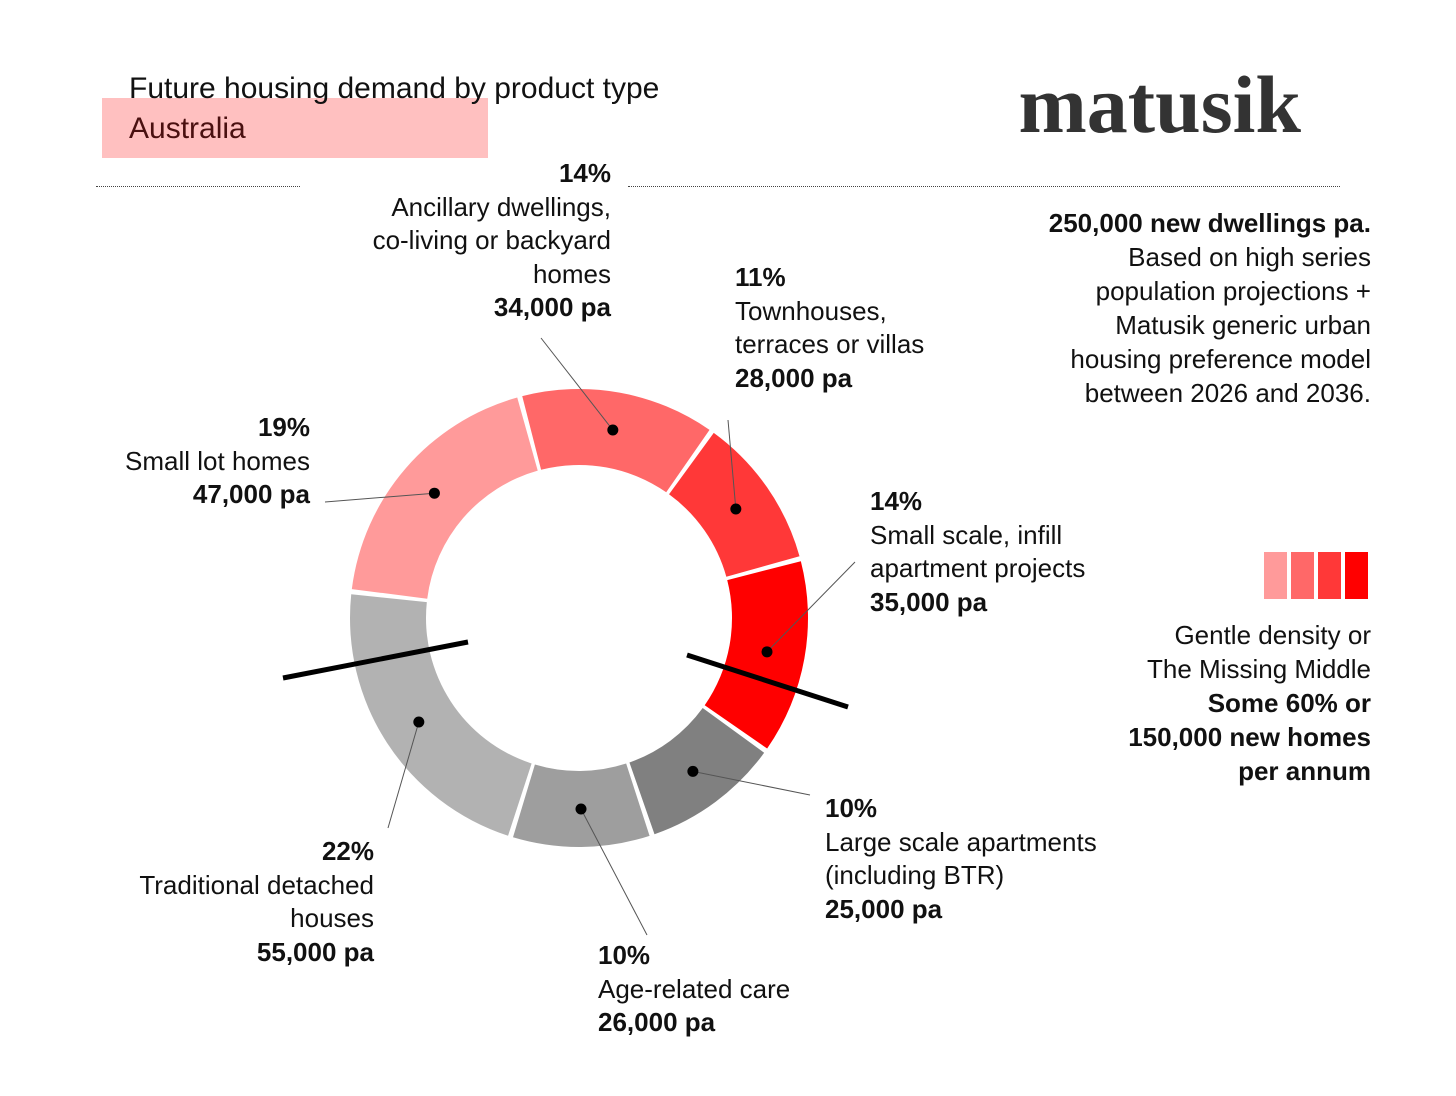  I want to click on note-lead: 250,000 new dwellings pa., so click(1209, 223).